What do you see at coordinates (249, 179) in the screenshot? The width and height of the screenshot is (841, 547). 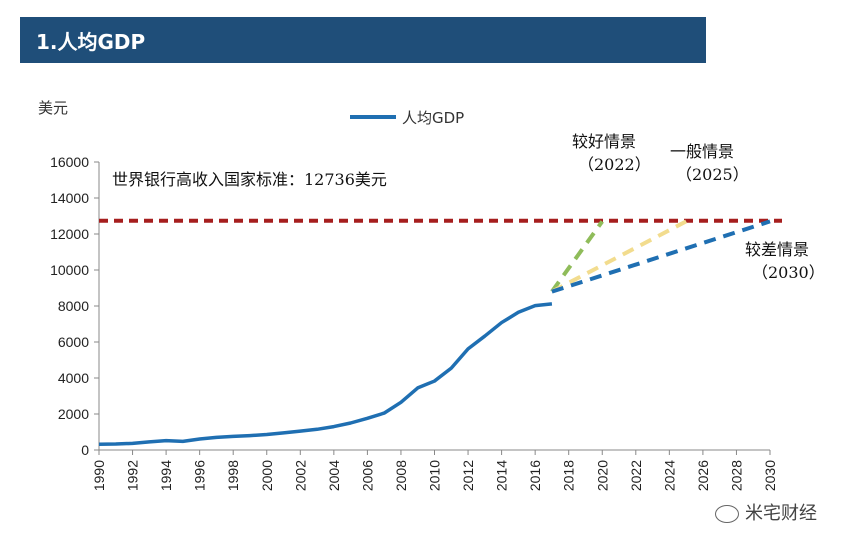 I see `threshold-annotation: 世界银行高收入国家标准：12736美元` at bounding box center [249, 179].